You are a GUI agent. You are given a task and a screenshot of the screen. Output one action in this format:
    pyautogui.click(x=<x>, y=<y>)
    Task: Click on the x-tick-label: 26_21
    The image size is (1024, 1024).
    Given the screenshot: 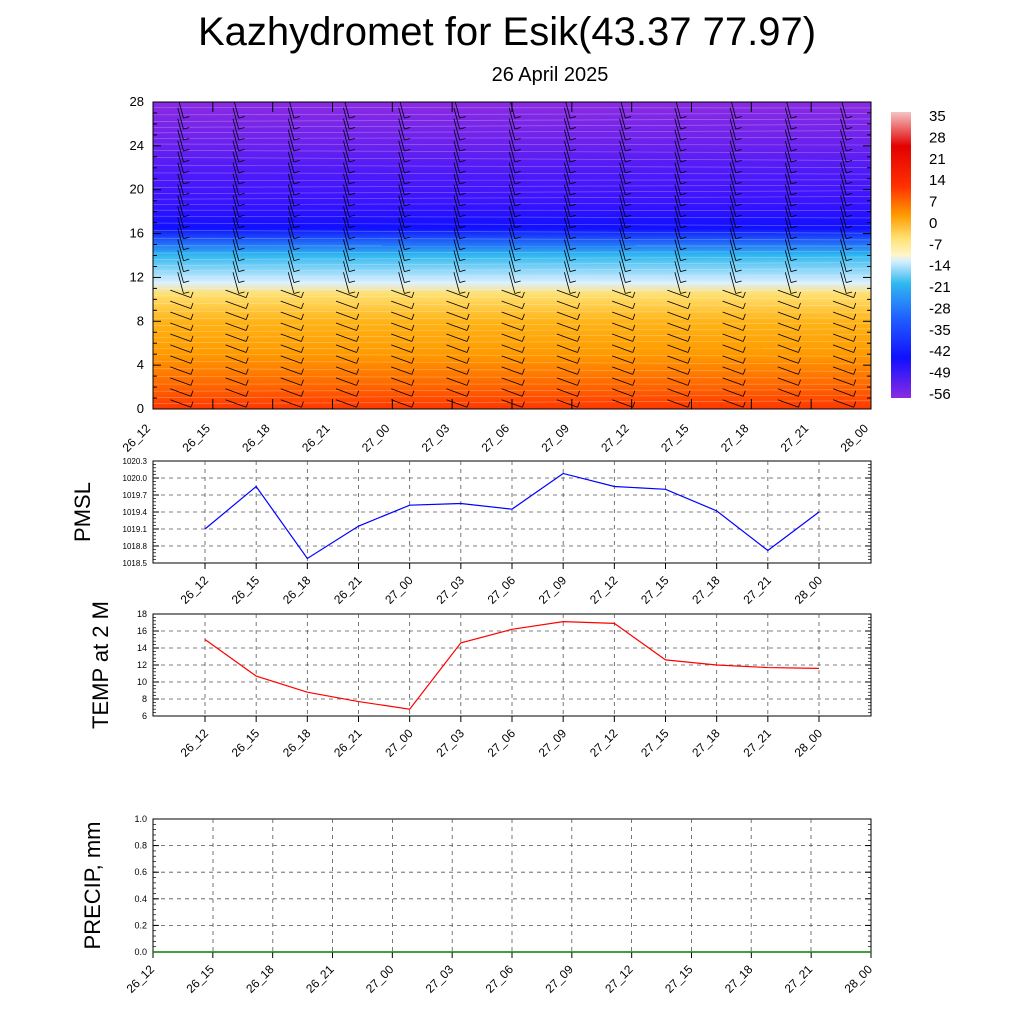 What is the action you would take?
    pyautogui.click(x=320, y=979)
    